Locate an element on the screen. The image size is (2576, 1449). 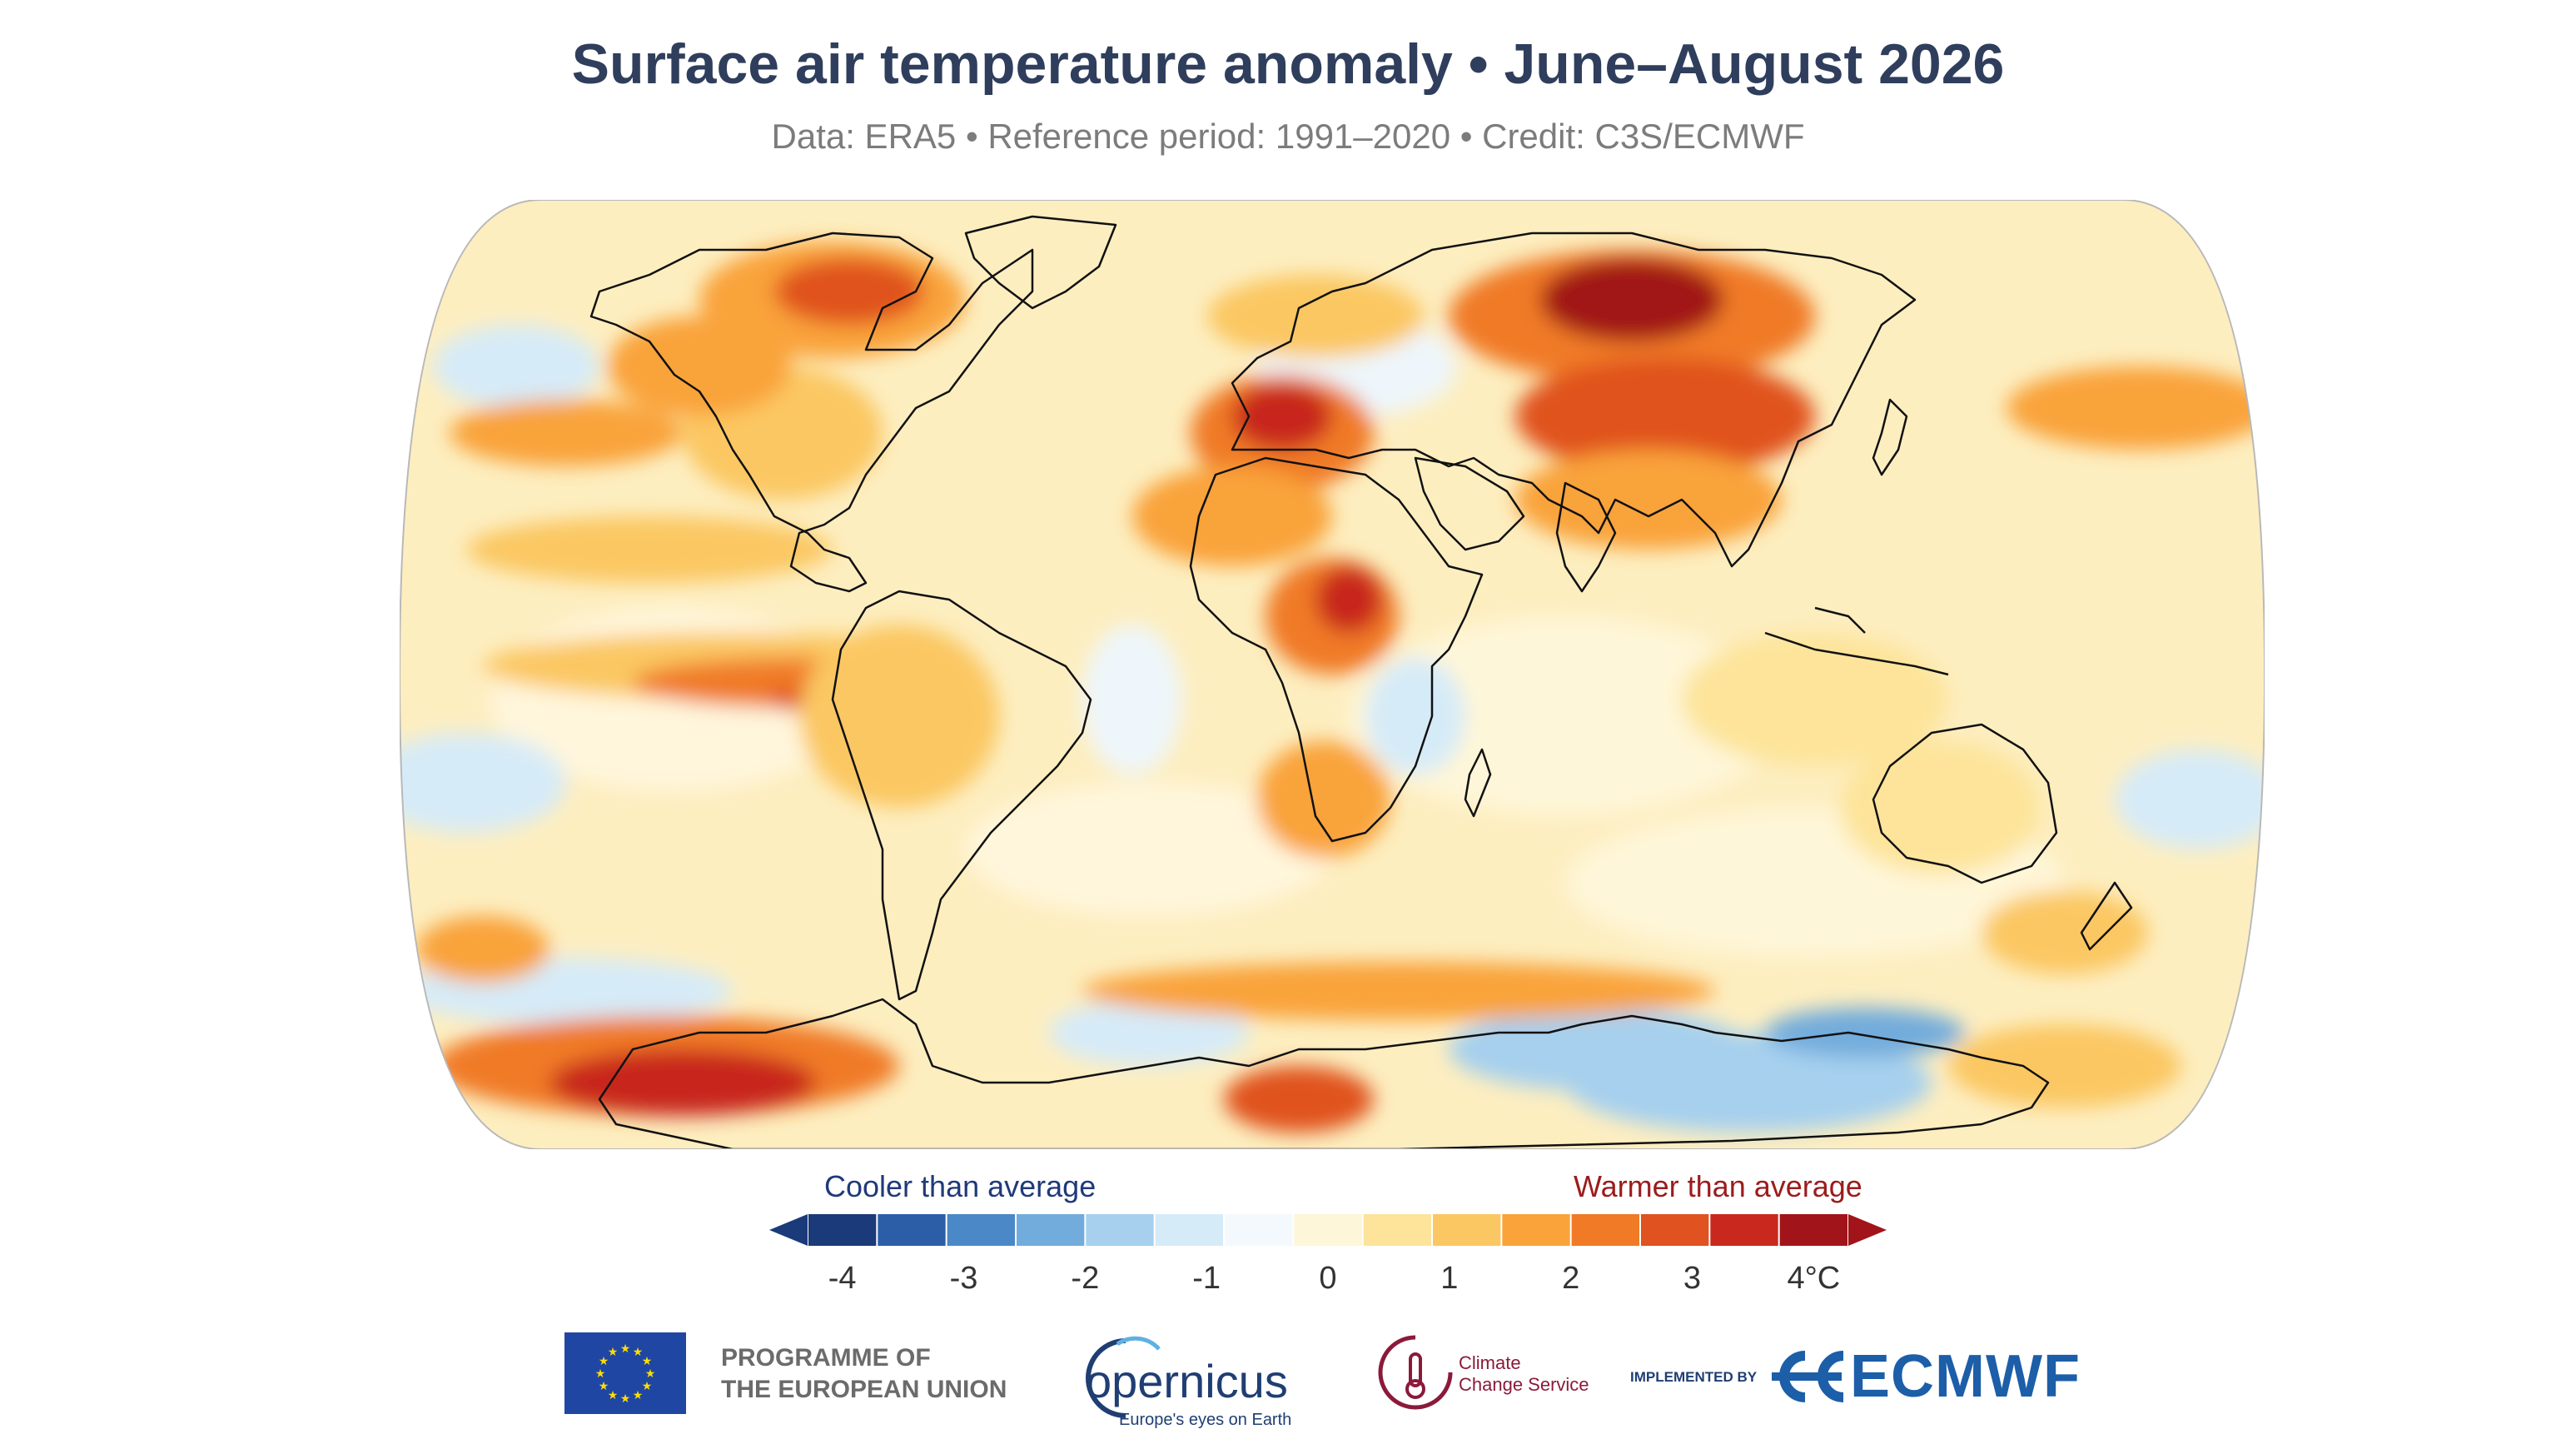
india-coast is located at coordinates (1586, 537).